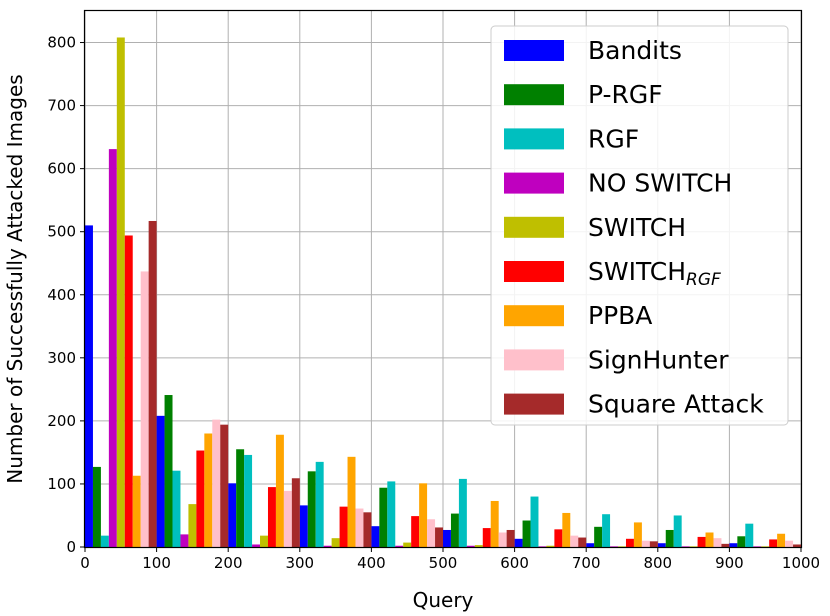 Image resolution: width=830 pixels, height=616 pixels. Describe the element at coordinates (371, 563) in the screenshot. I see `x-tick-label: 400` at that location.